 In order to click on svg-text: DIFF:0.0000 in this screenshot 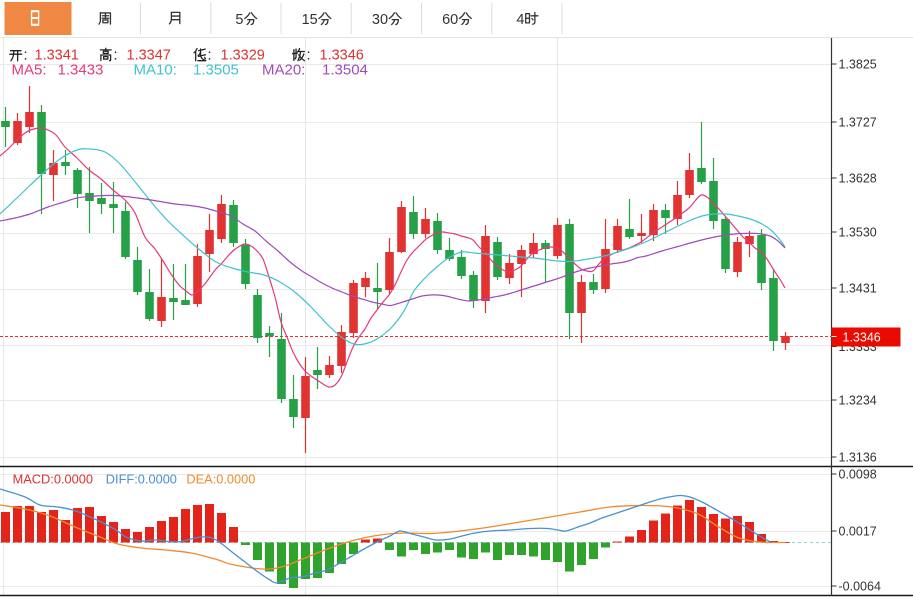, I will do `click(141, 479)`.